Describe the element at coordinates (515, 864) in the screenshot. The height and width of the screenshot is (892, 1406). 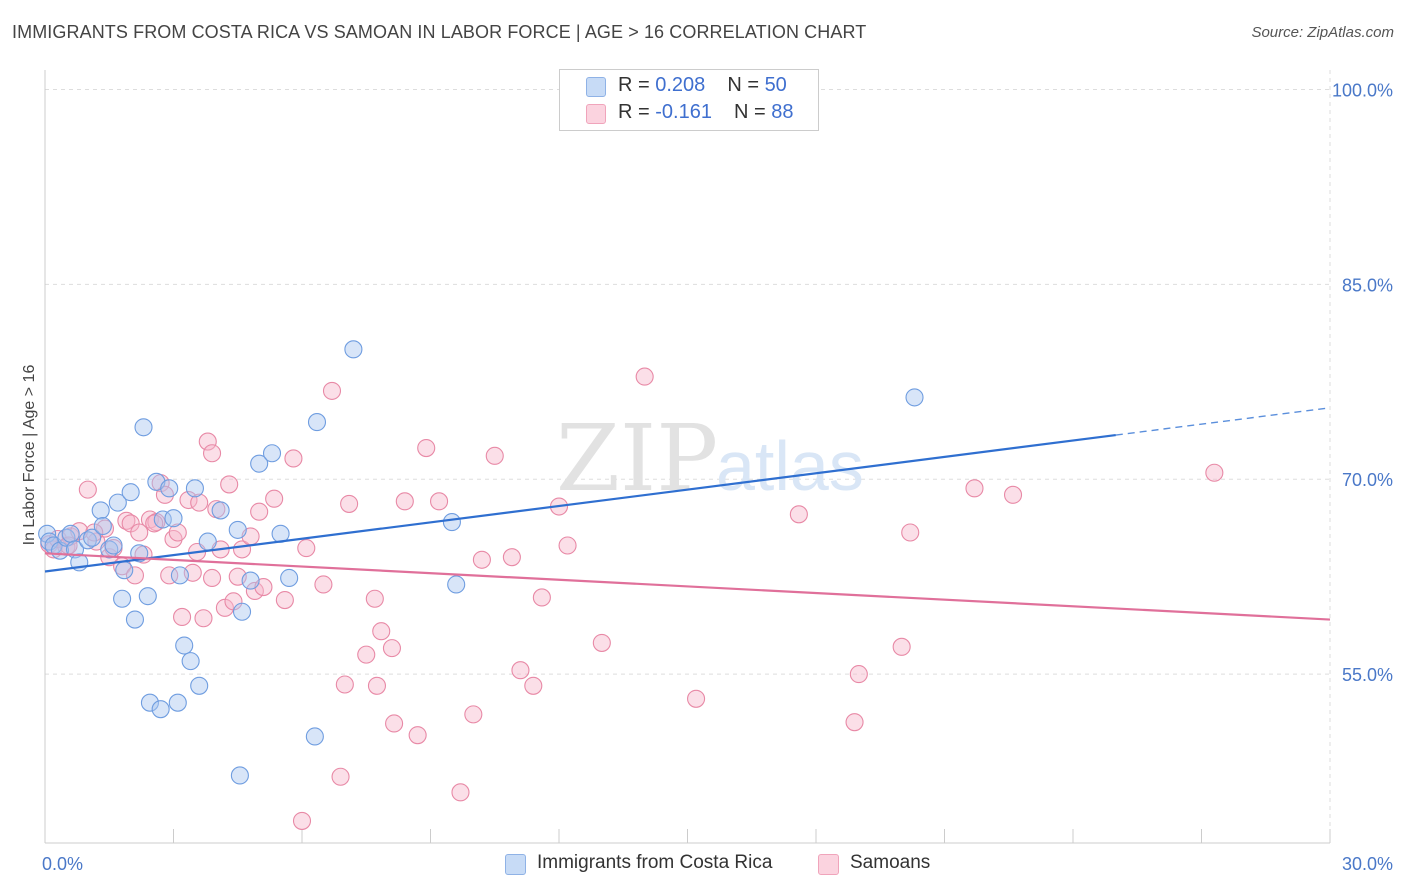
I see `bottom-legend-swatch-blue` at that location.